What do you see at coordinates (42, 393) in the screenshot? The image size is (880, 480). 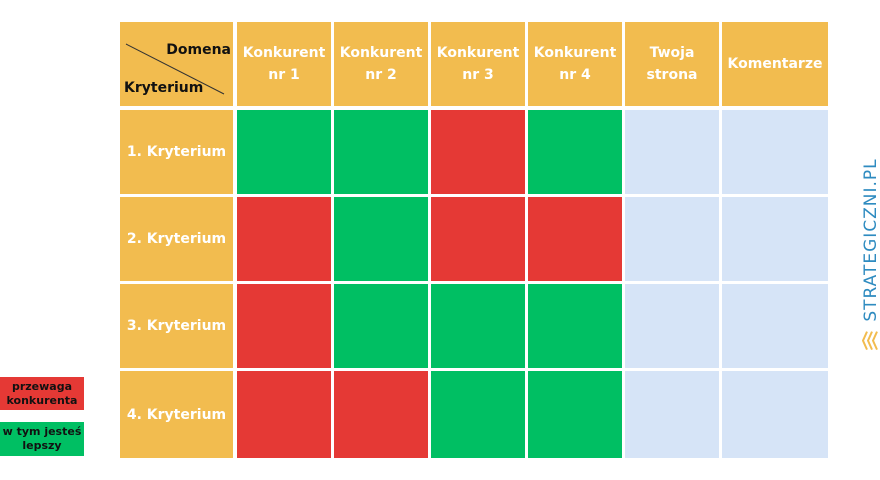 I see `legend-competitor-advantage: przewaga konkurenta` at bounding box center [42, 393].